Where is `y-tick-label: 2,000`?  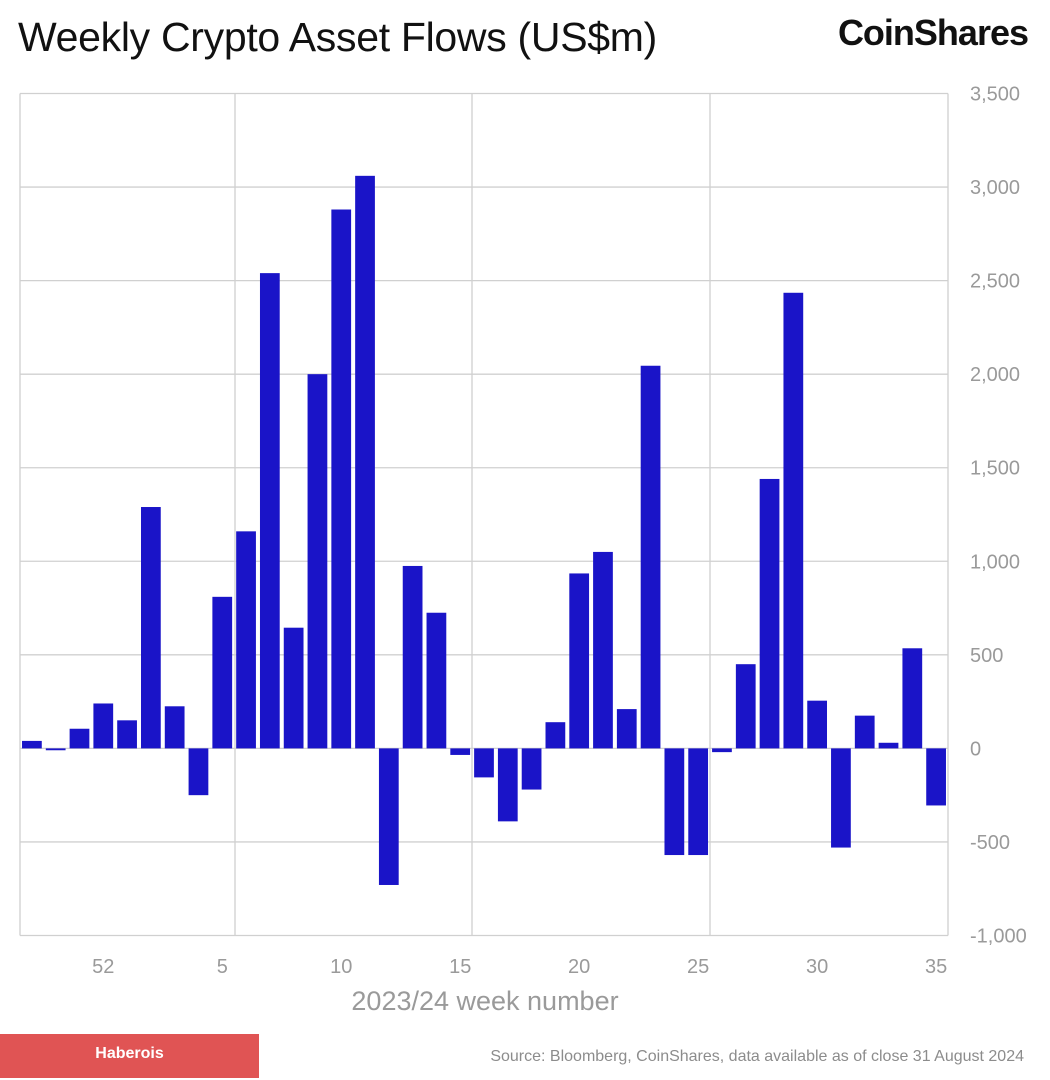 y-tick-label: 2,000 is located at coordinates (995, 375).